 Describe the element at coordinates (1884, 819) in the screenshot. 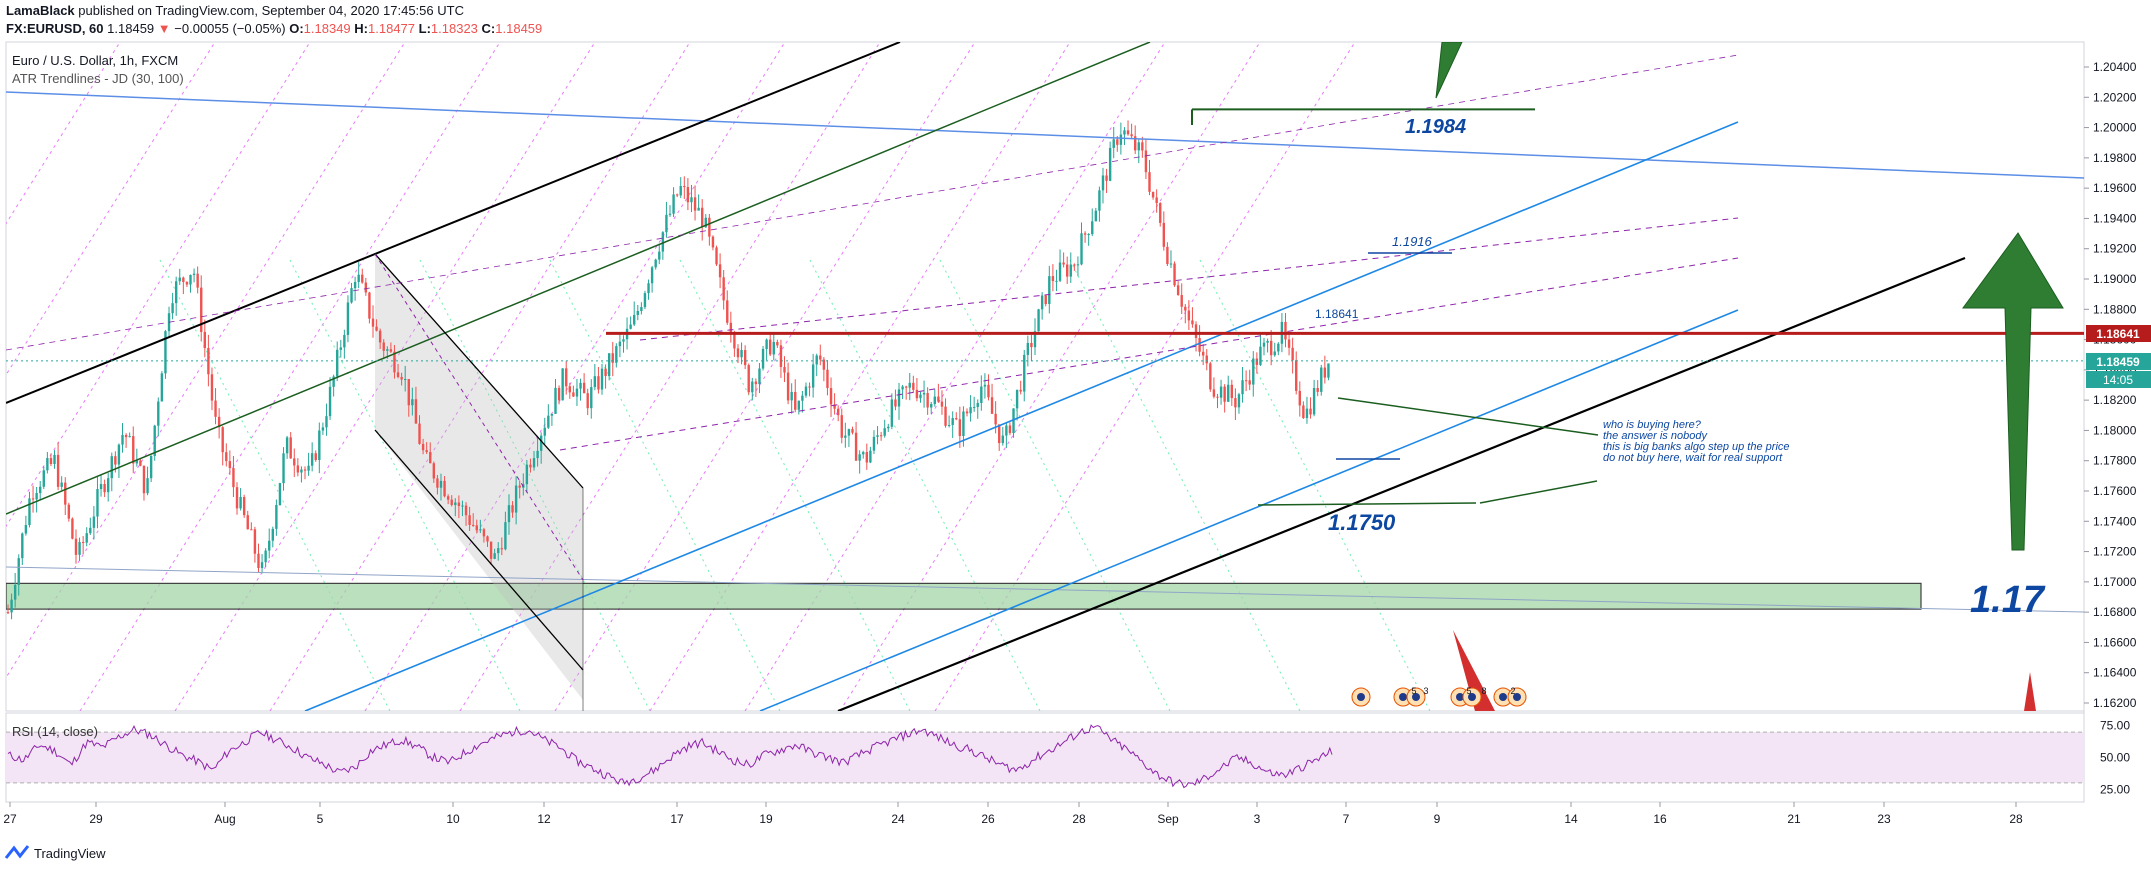

I see `time-tick-label: 23` at that location.